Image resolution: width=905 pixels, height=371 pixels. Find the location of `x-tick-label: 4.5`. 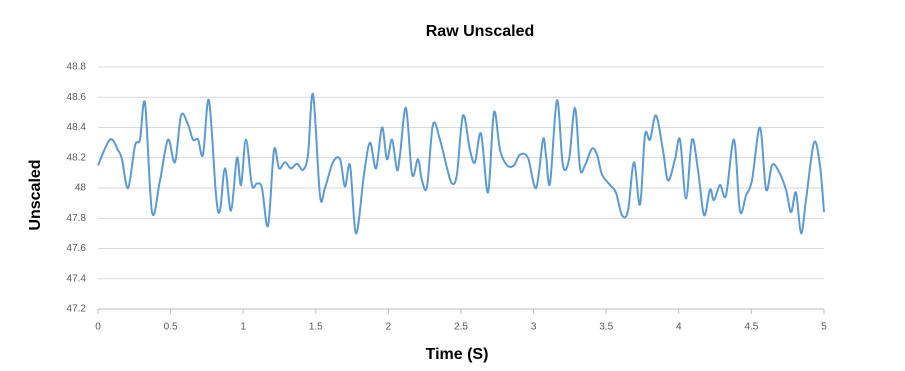

x-tick-label: 4.5 is located at coordinates (751, 327).